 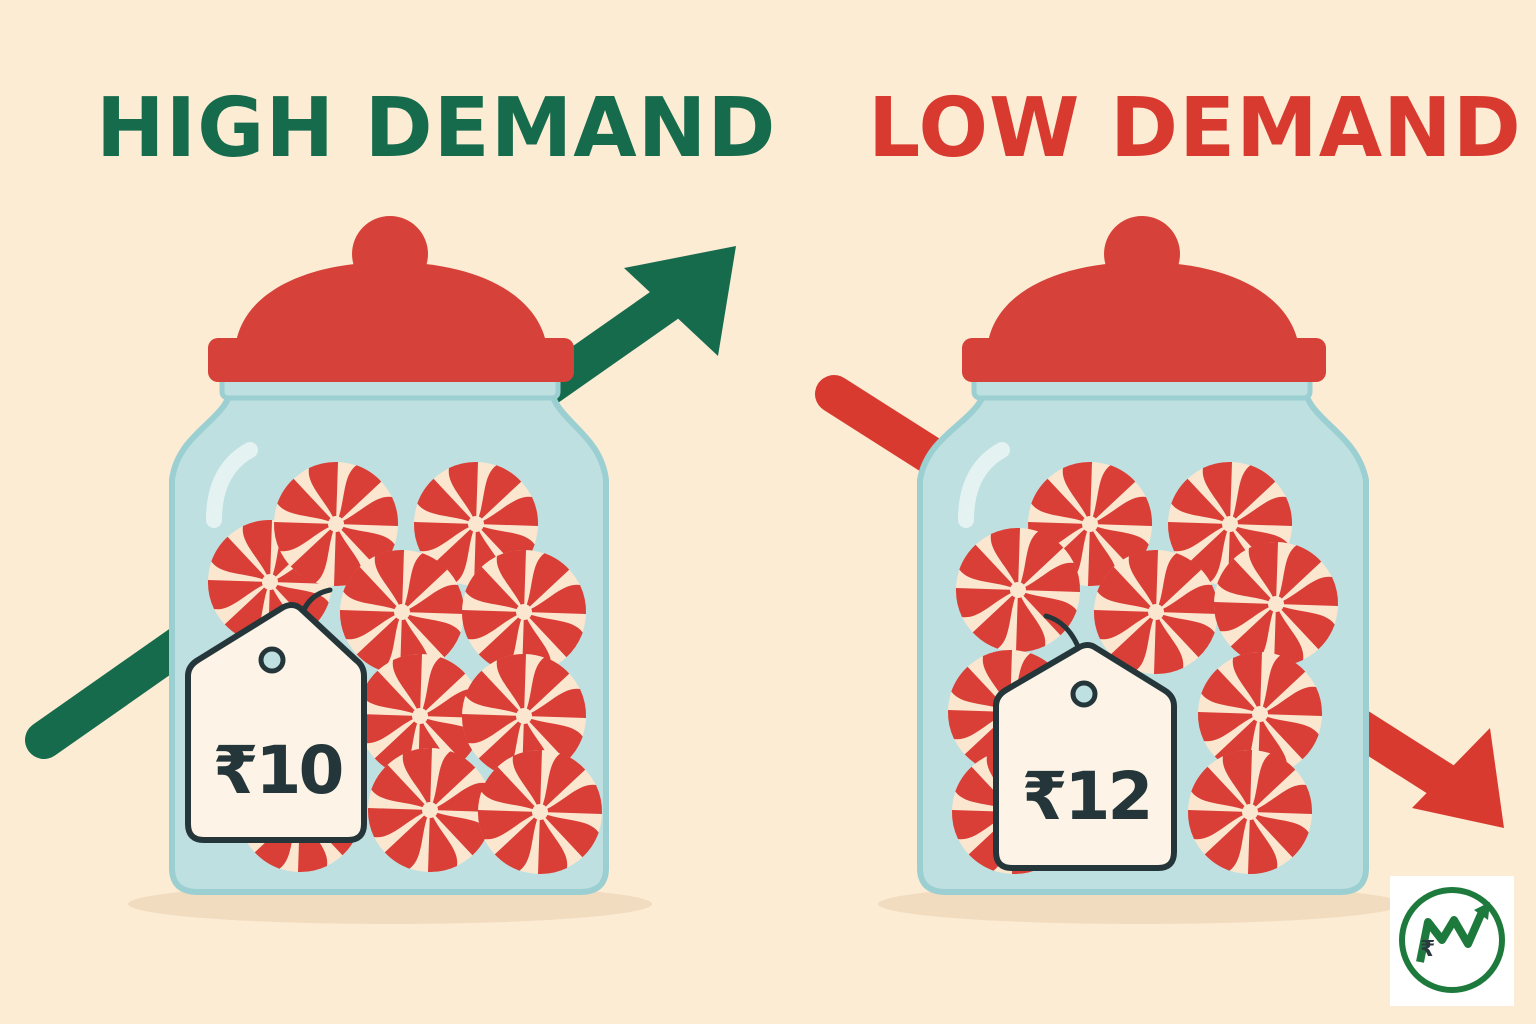 What do you see at coordinates (1195, 128) in the screenshot?
I see `low-demand-heading: LOW DEMAND` at bounding box center [1195, 128].